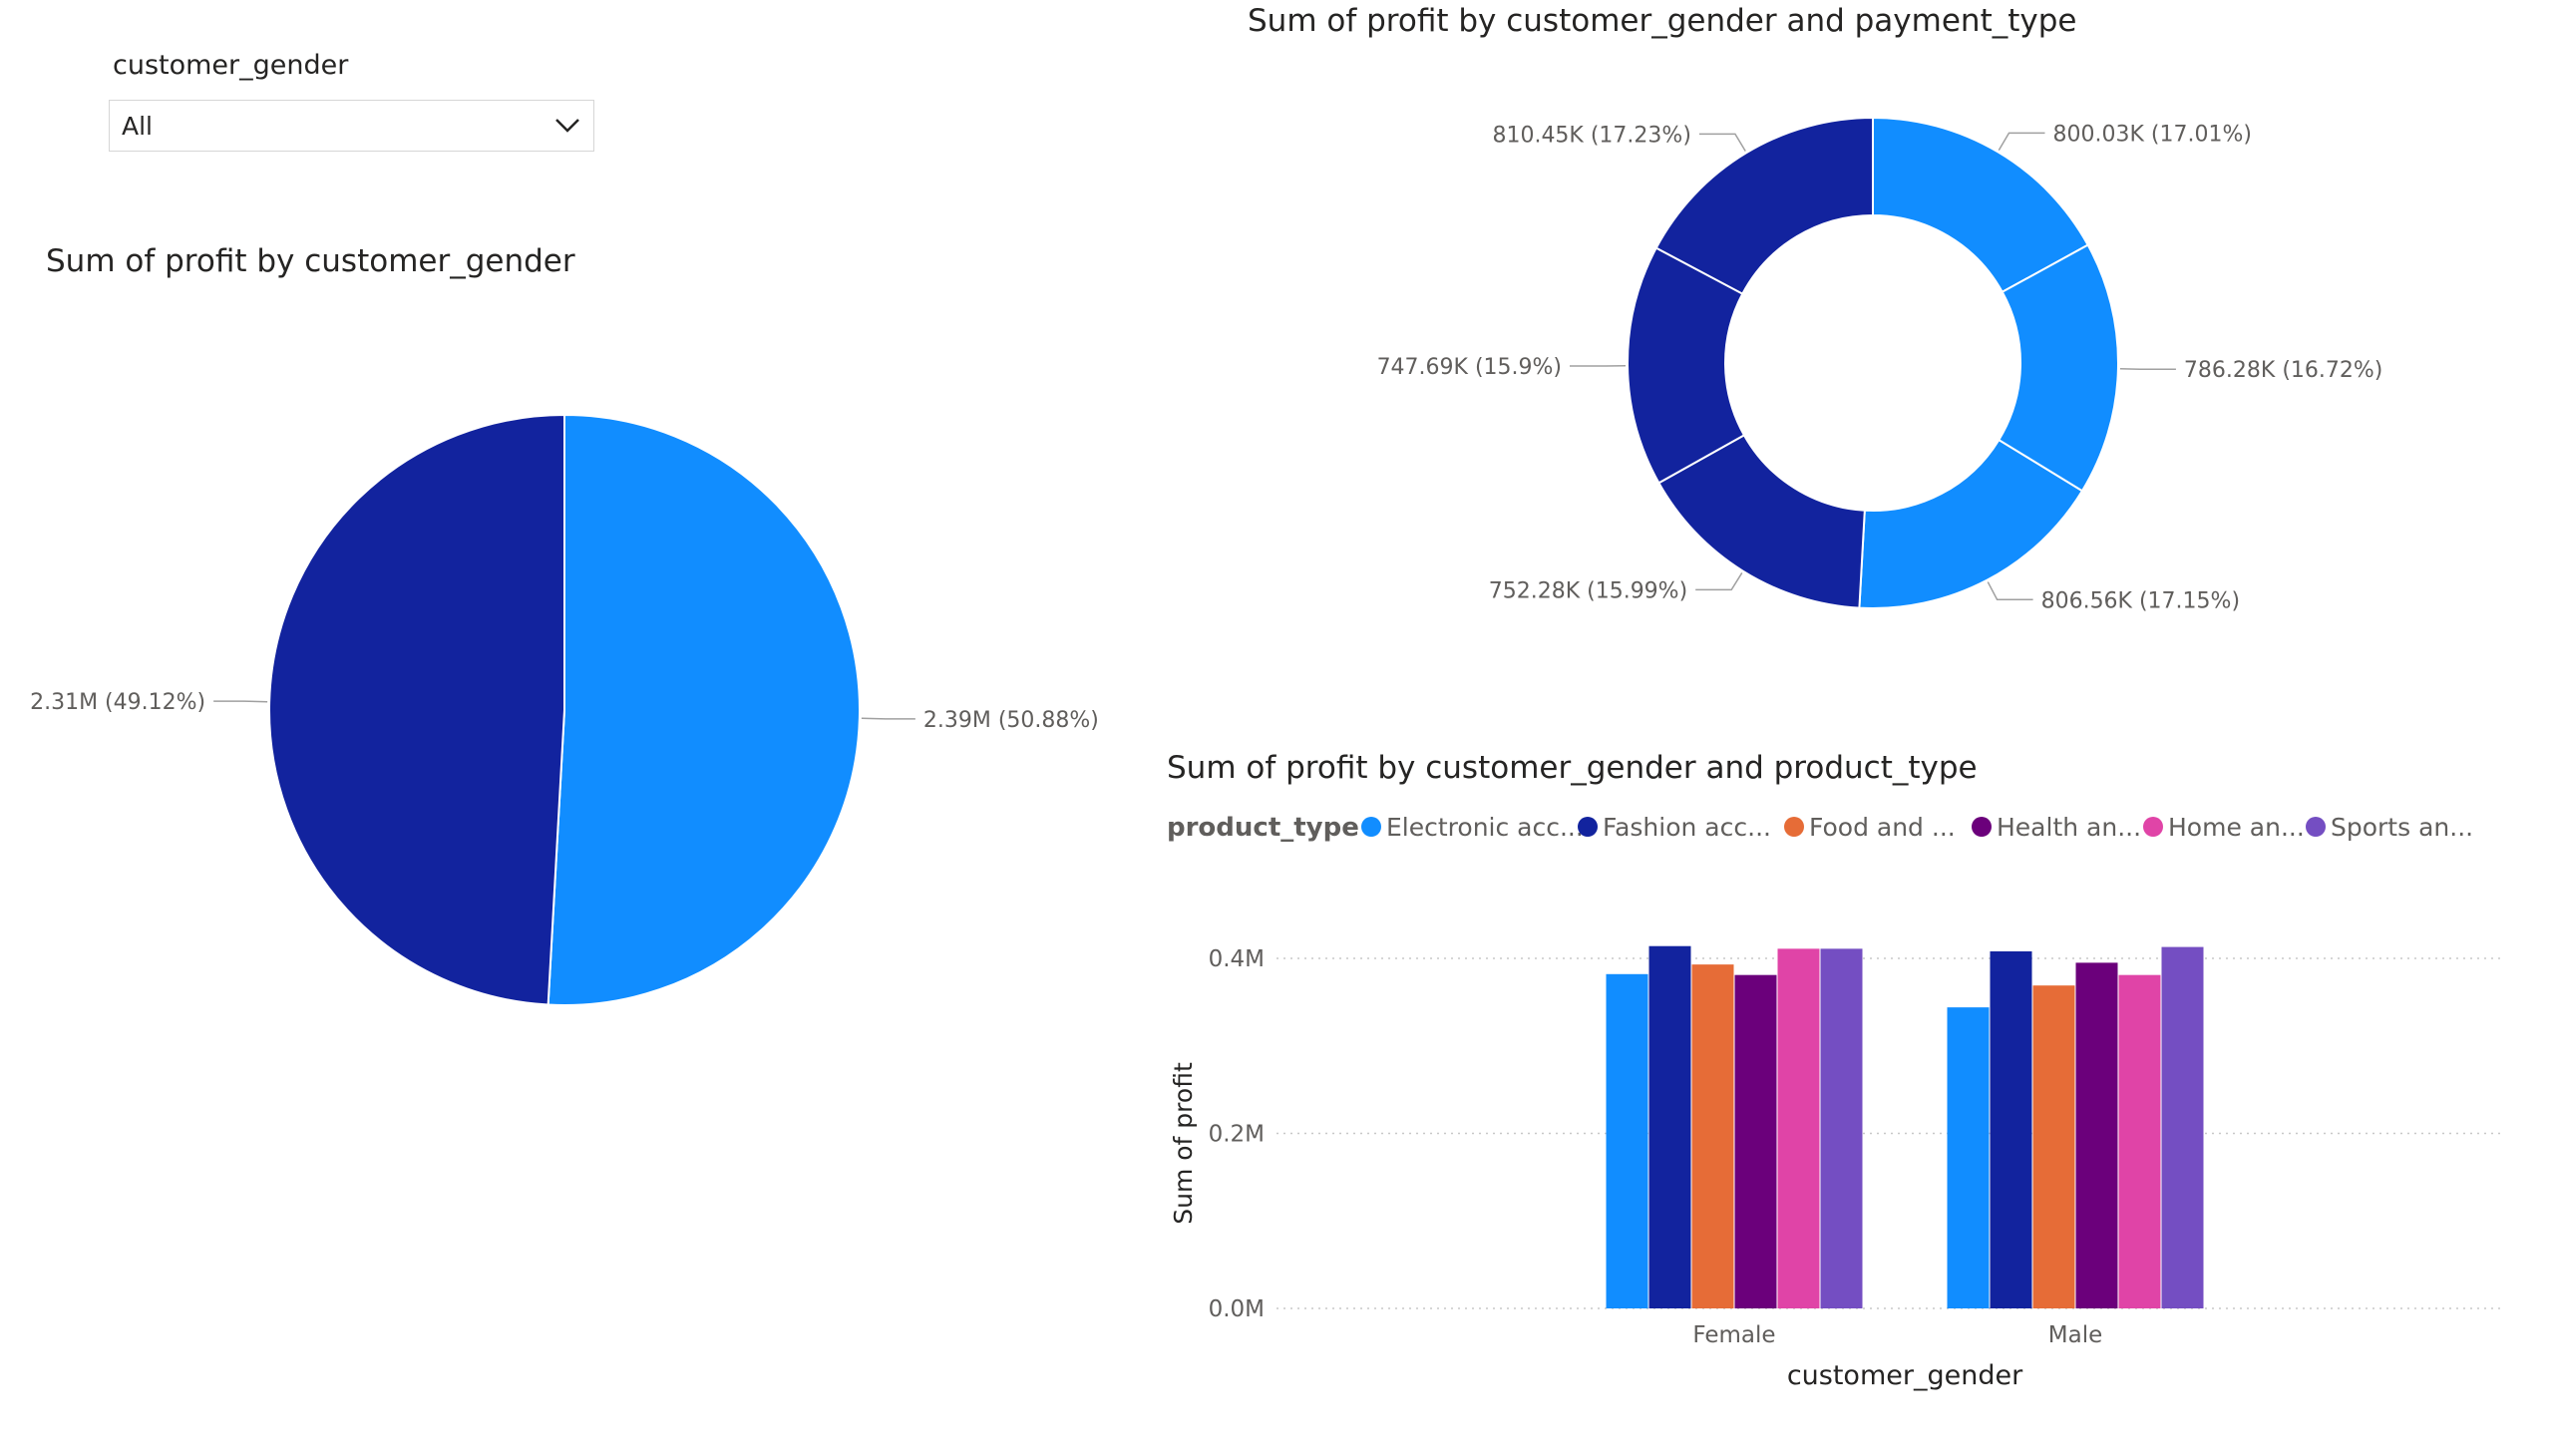 The image size is (2553, 1456). I want to click on customer-gender-dropdown: All, so click(352, 126).